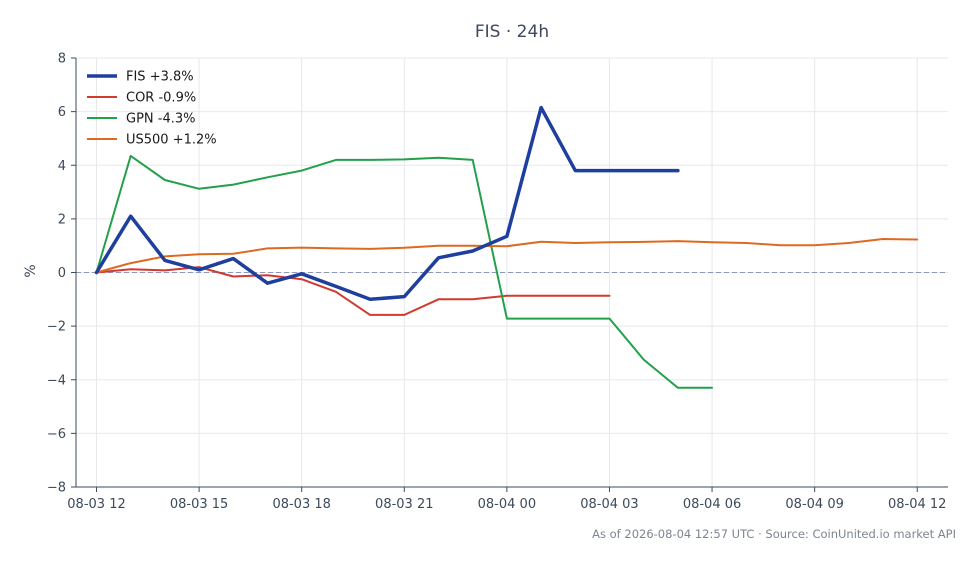 This screenshot has height=564, width=980. I want to click on legend-label: US500 +1.2%, so click(171, 140).